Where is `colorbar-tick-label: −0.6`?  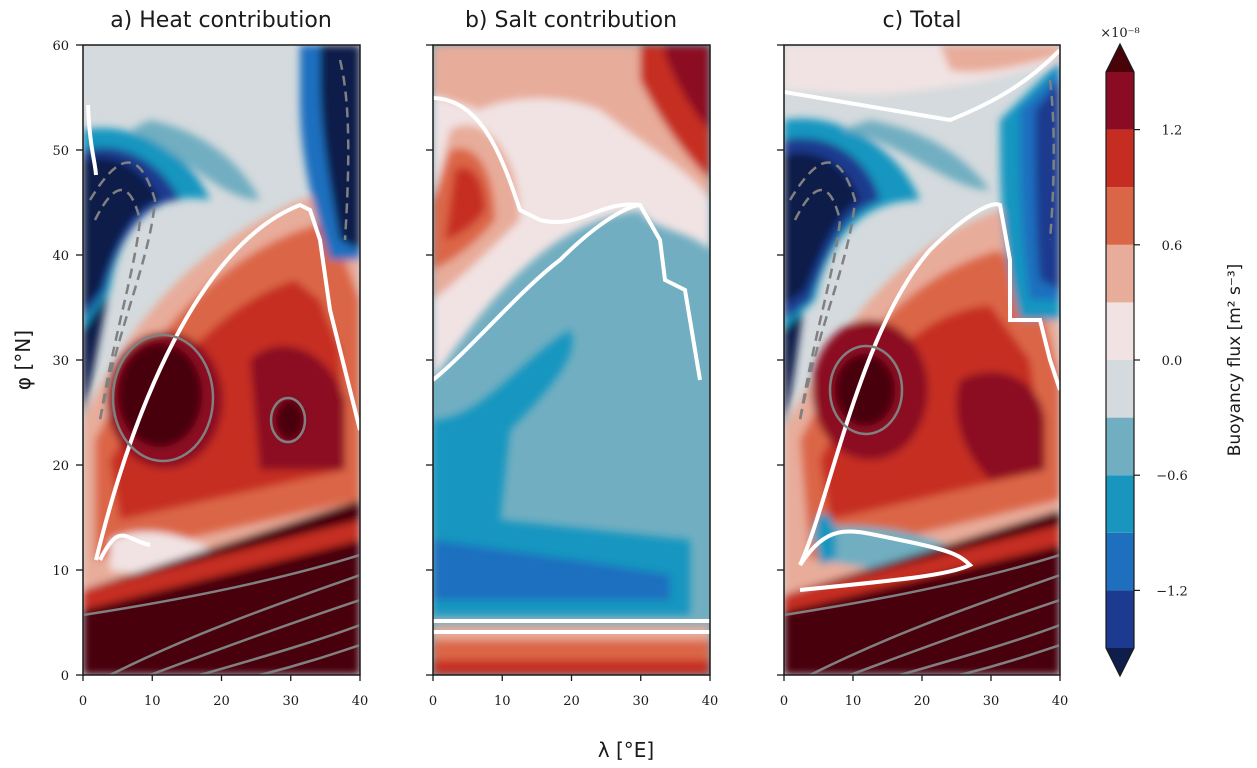
colorbar-tick-label: −0.6 is located at coordinates (1172, 476).